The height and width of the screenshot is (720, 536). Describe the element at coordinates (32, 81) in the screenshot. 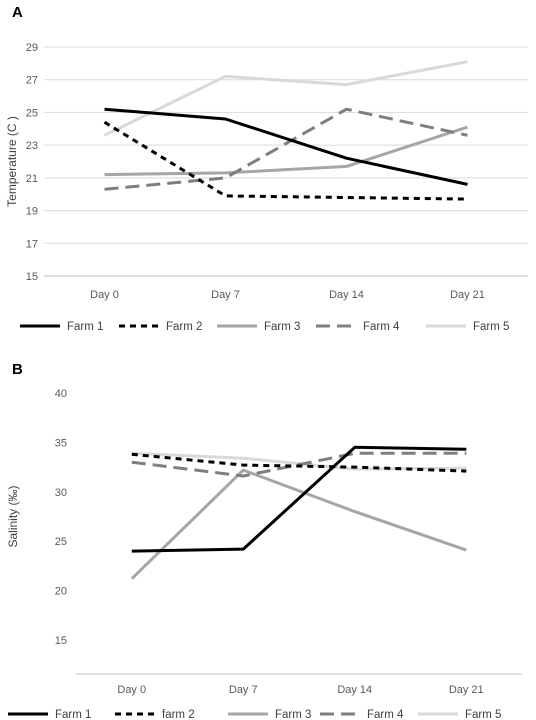

I see `y-tick-label: 27` at that location.